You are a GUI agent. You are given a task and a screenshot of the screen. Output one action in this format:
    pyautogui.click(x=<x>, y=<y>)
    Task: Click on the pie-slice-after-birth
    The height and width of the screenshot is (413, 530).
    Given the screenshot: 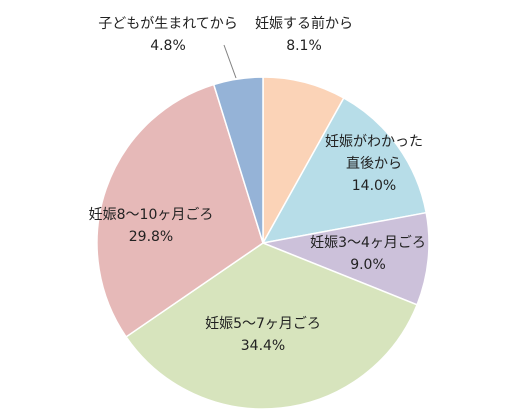 What is the action you would take?
    pyautogui.click(x=238, y=160)
    